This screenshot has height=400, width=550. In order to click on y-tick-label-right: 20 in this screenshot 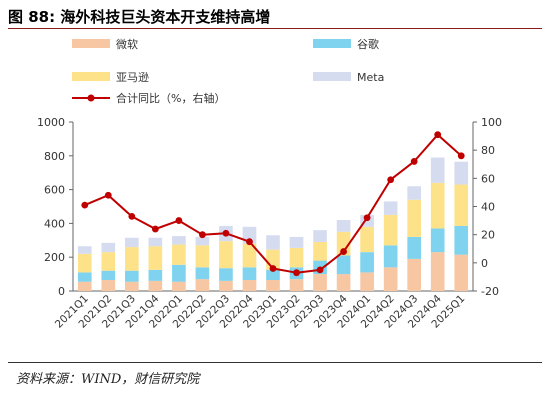, I will do `click(488, 235)`.